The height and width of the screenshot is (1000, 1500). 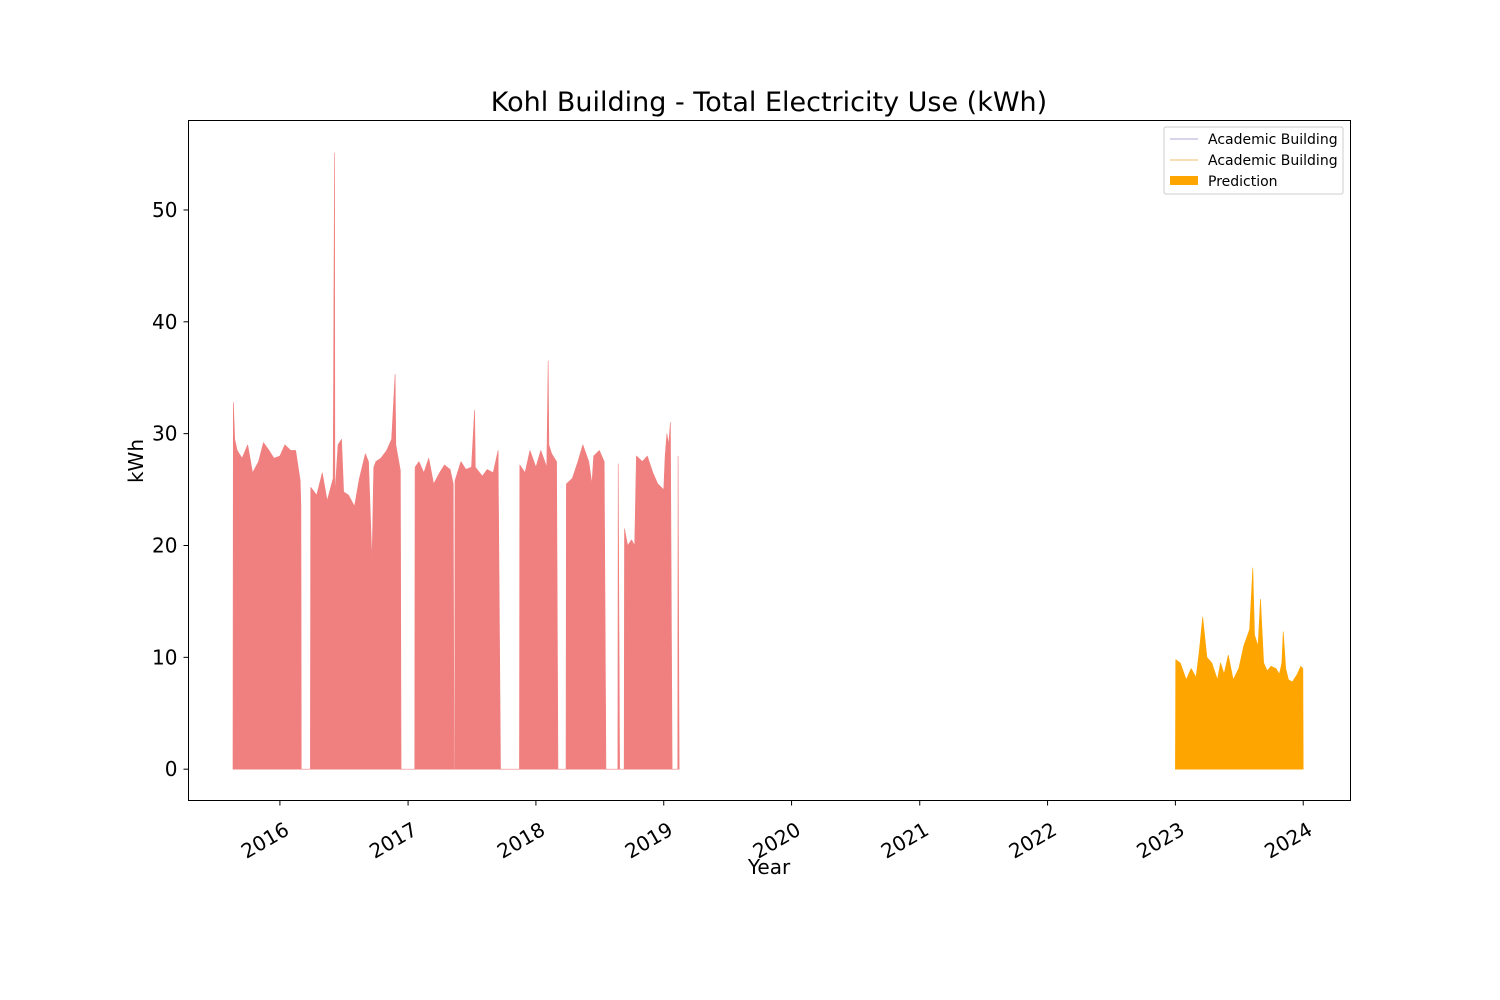 I want to click on y-tick-label: 40, so click(x=164, y=322).